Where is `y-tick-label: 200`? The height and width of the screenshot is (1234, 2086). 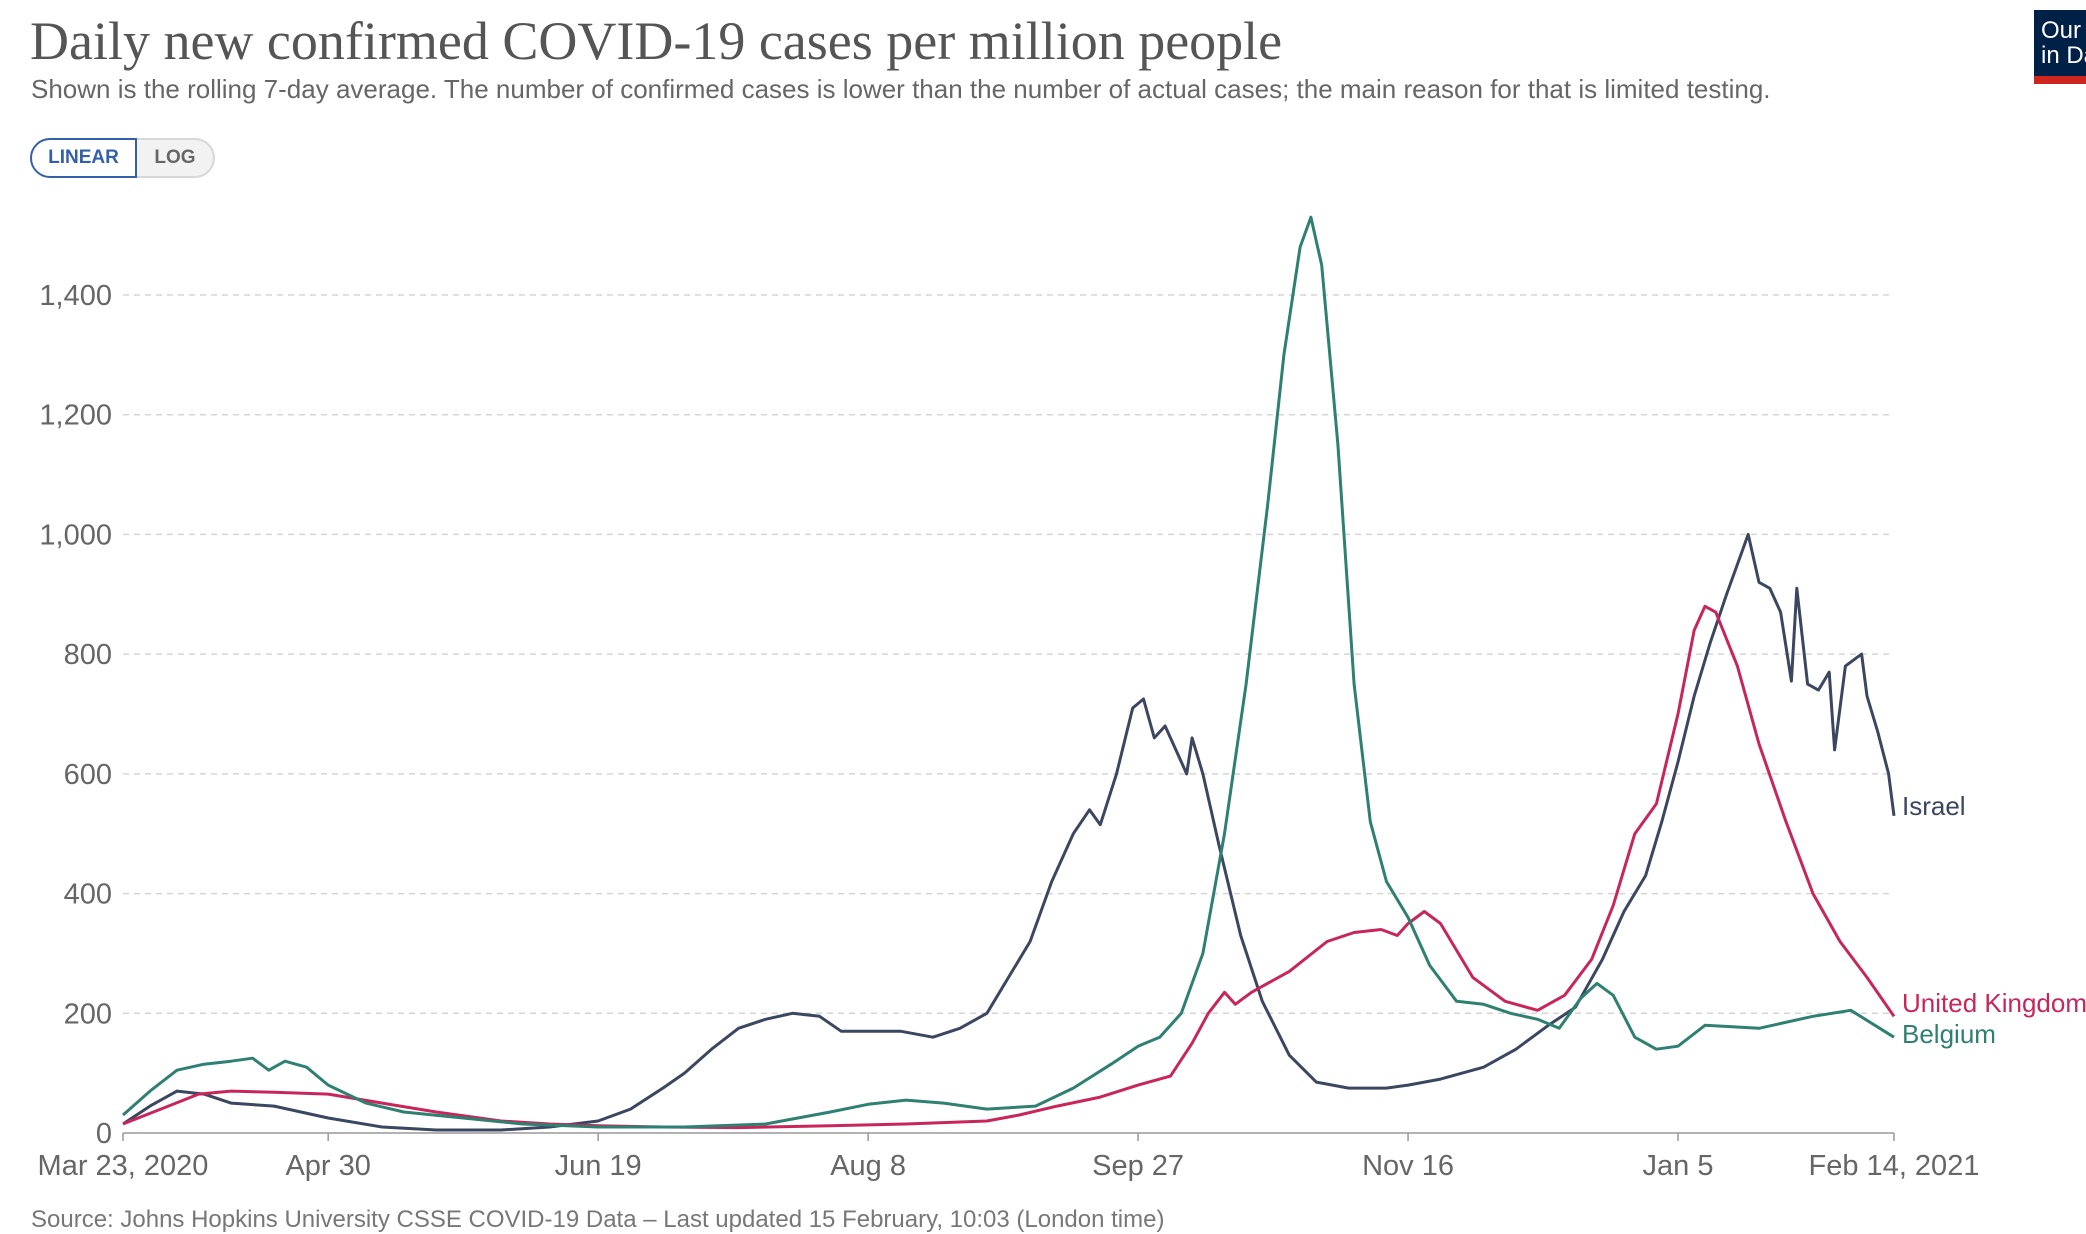 y-tick-label: 200 is located at coordinates (88, 1014).